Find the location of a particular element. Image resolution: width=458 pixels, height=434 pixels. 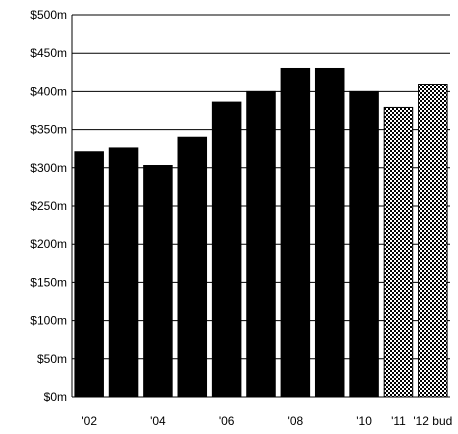

y-tick-label: $450m is located at coordinates (48, 53).